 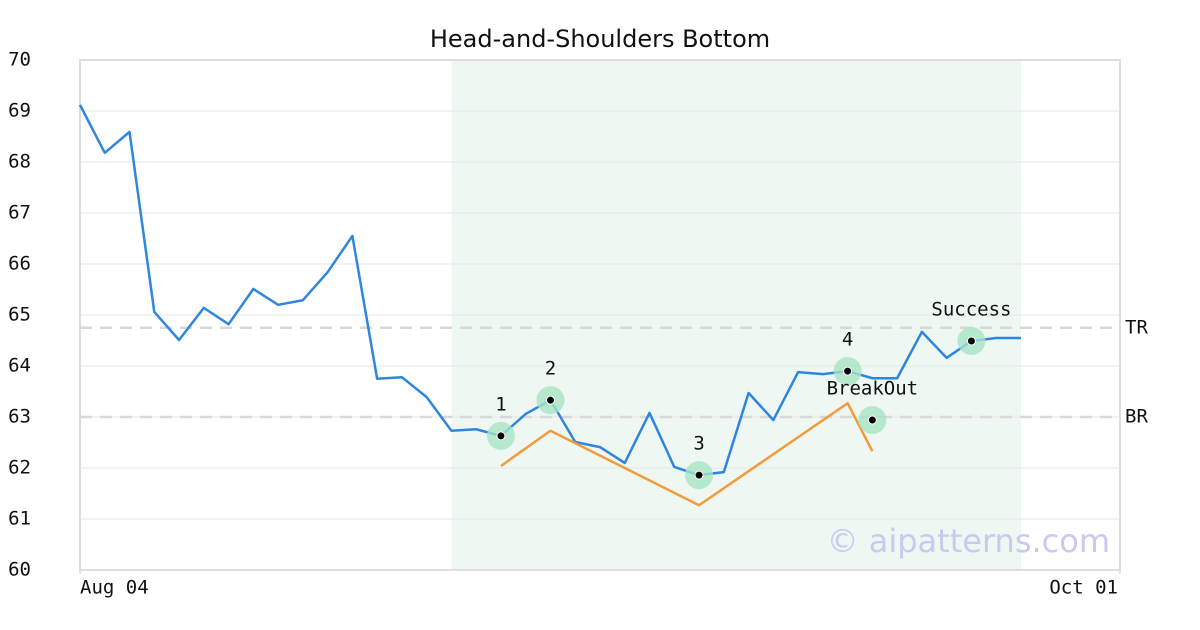 I want to click on y-tick-label: 61, so click(x=19, y=519).